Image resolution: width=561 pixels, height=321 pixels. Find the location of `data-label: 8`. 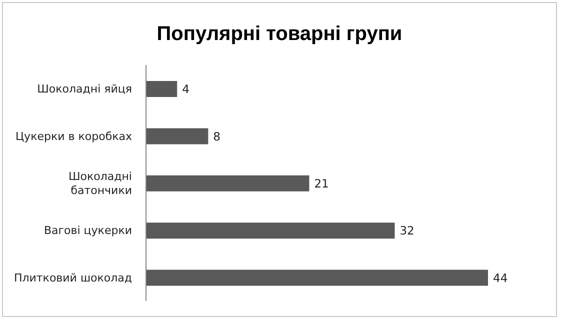

data-label: 8 is located at coordinates (217, 136).